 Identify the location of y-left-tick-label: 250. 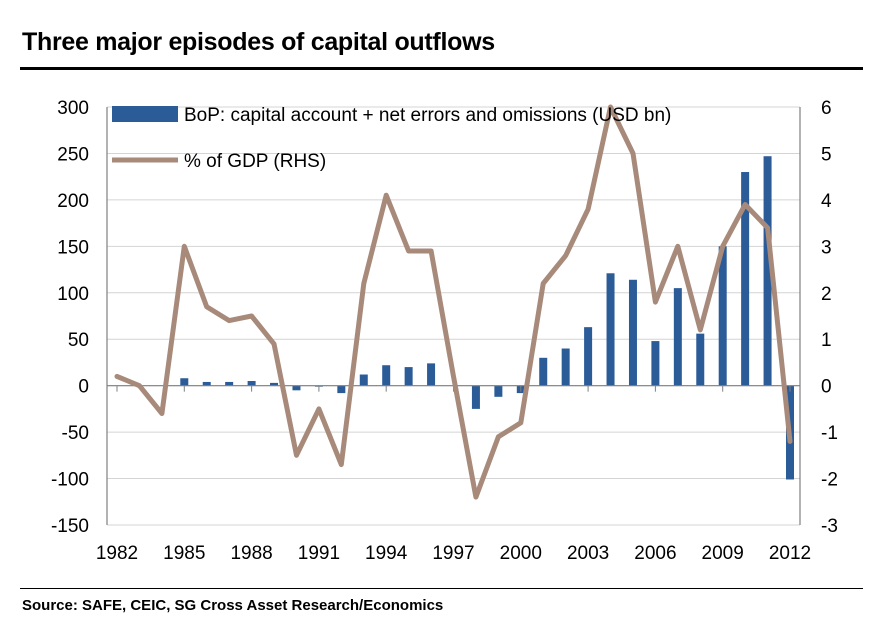
(73, 154).